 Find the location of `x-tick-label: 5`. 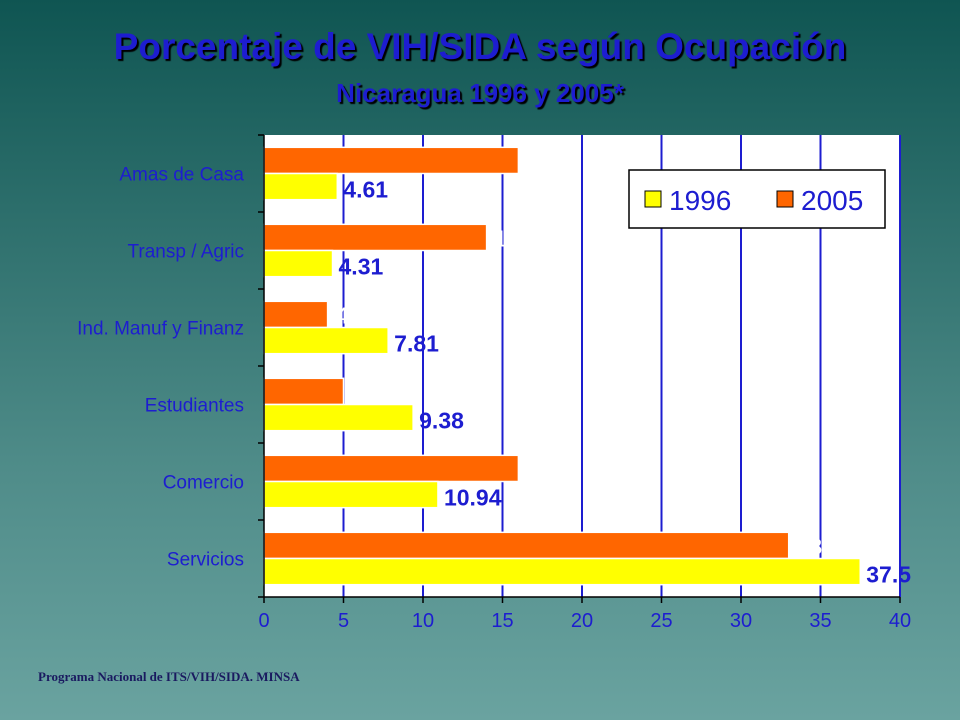

x-tick-label: 5 is located at coordinates (343, 621).